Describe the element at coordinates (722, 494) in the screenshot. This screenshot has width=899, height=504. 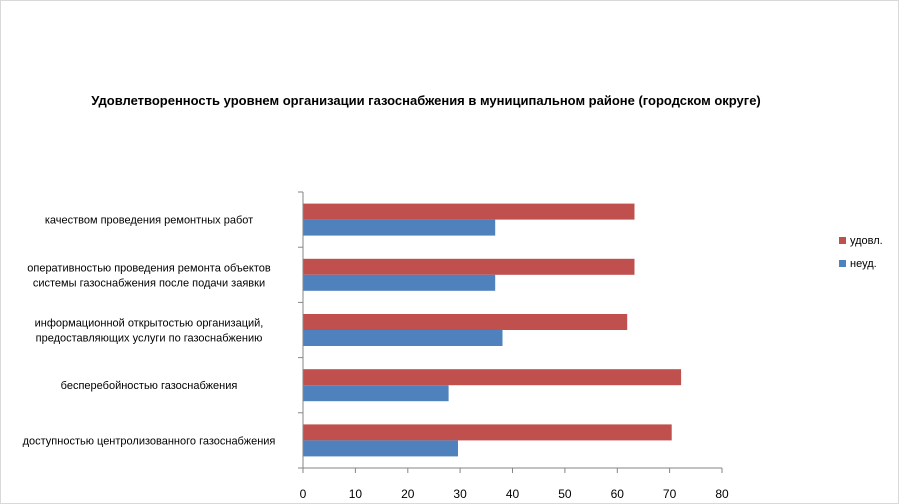
I see `x-tick-label-8: 80` at that location.